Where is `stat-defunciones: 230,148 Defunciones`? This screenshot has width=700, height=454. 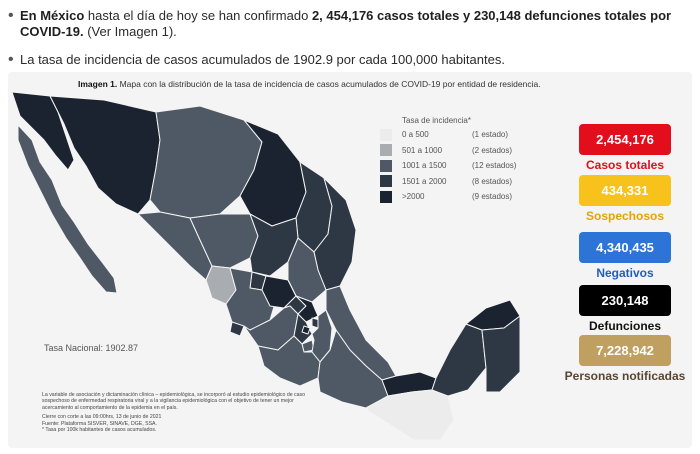 stat-defunciones: 230,148 Defunciones is located at coordinates (625, 309).